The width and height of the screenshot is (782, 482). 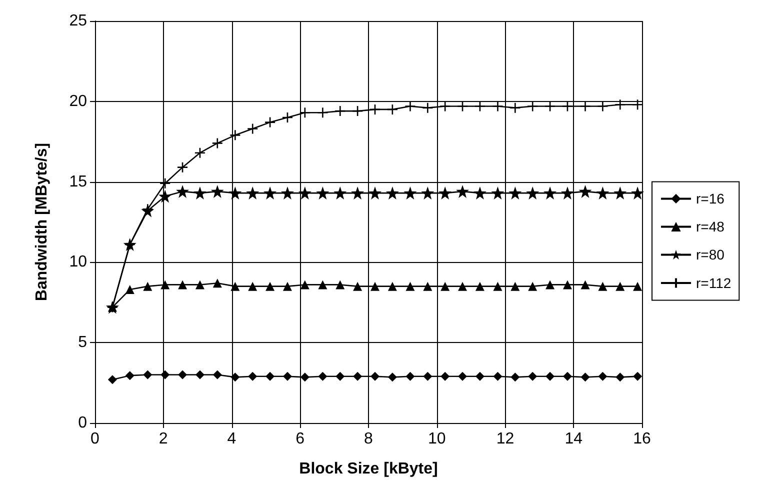 What do you see at coordinates (95, 439) in the screenshot?
I see `x-tick-label: 0` at bounding box center [95, 439].